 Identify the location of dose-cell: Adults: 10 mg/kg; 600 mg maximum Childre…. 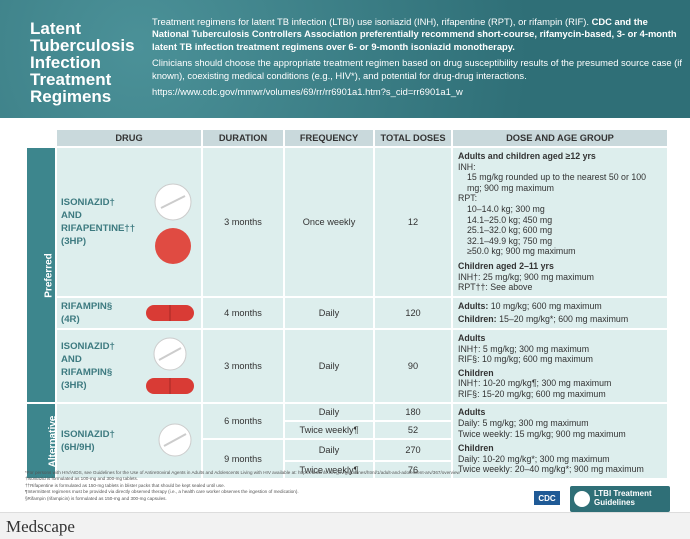
(560, 312).